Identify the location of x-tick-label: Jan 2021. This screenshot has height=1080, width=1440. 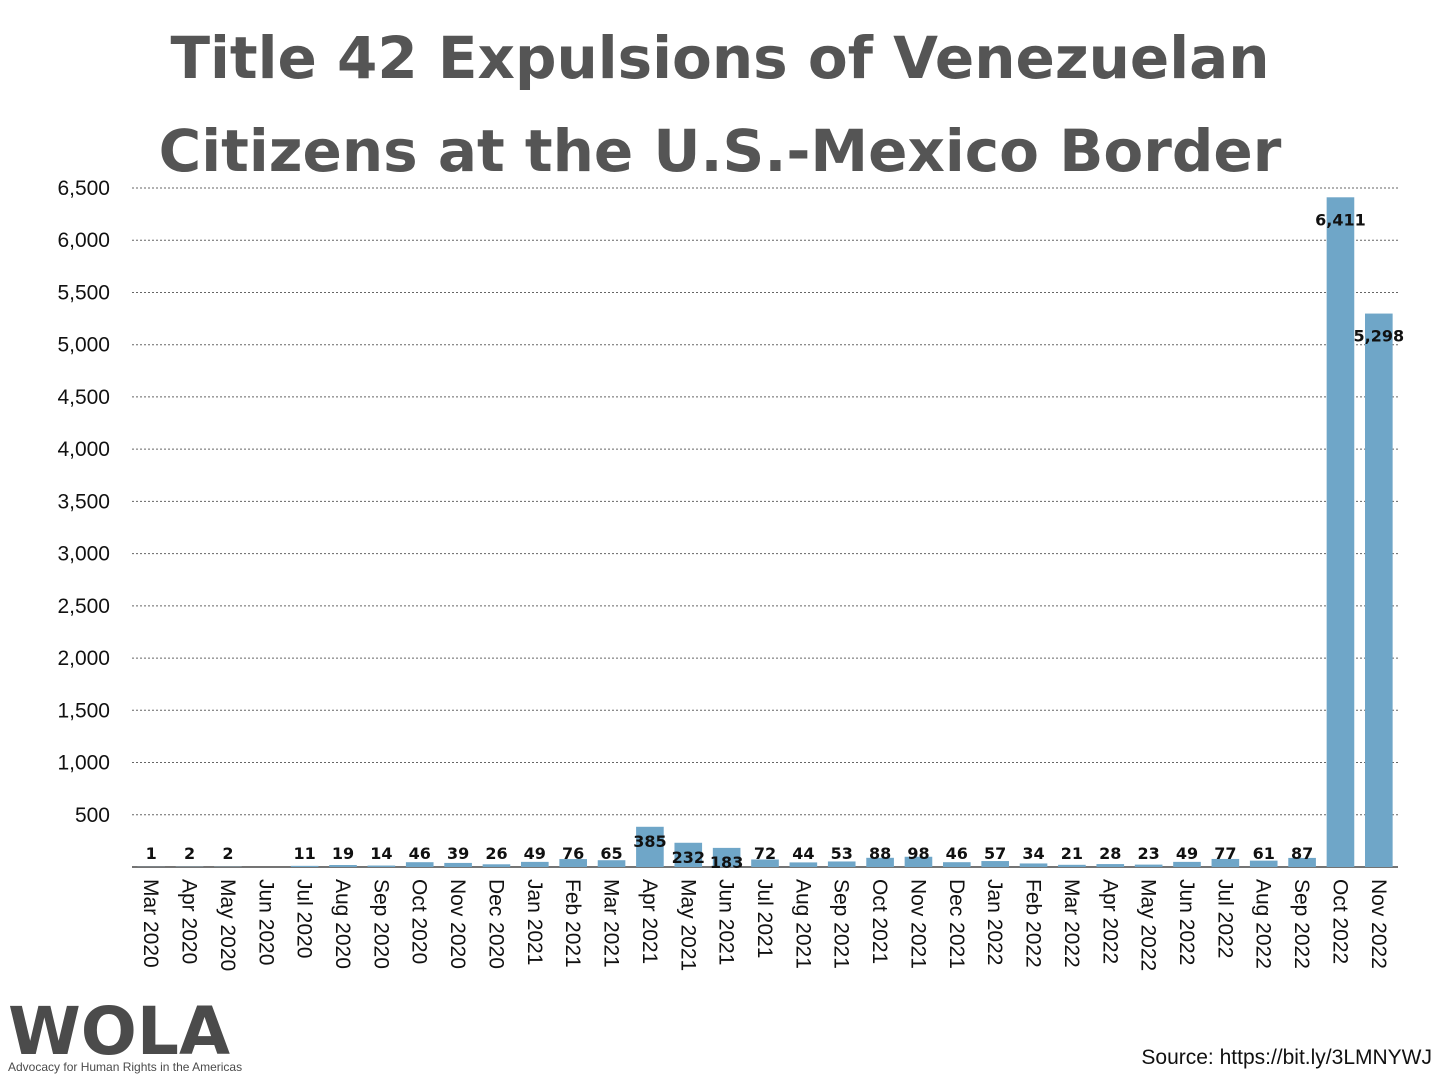
(534, 922).